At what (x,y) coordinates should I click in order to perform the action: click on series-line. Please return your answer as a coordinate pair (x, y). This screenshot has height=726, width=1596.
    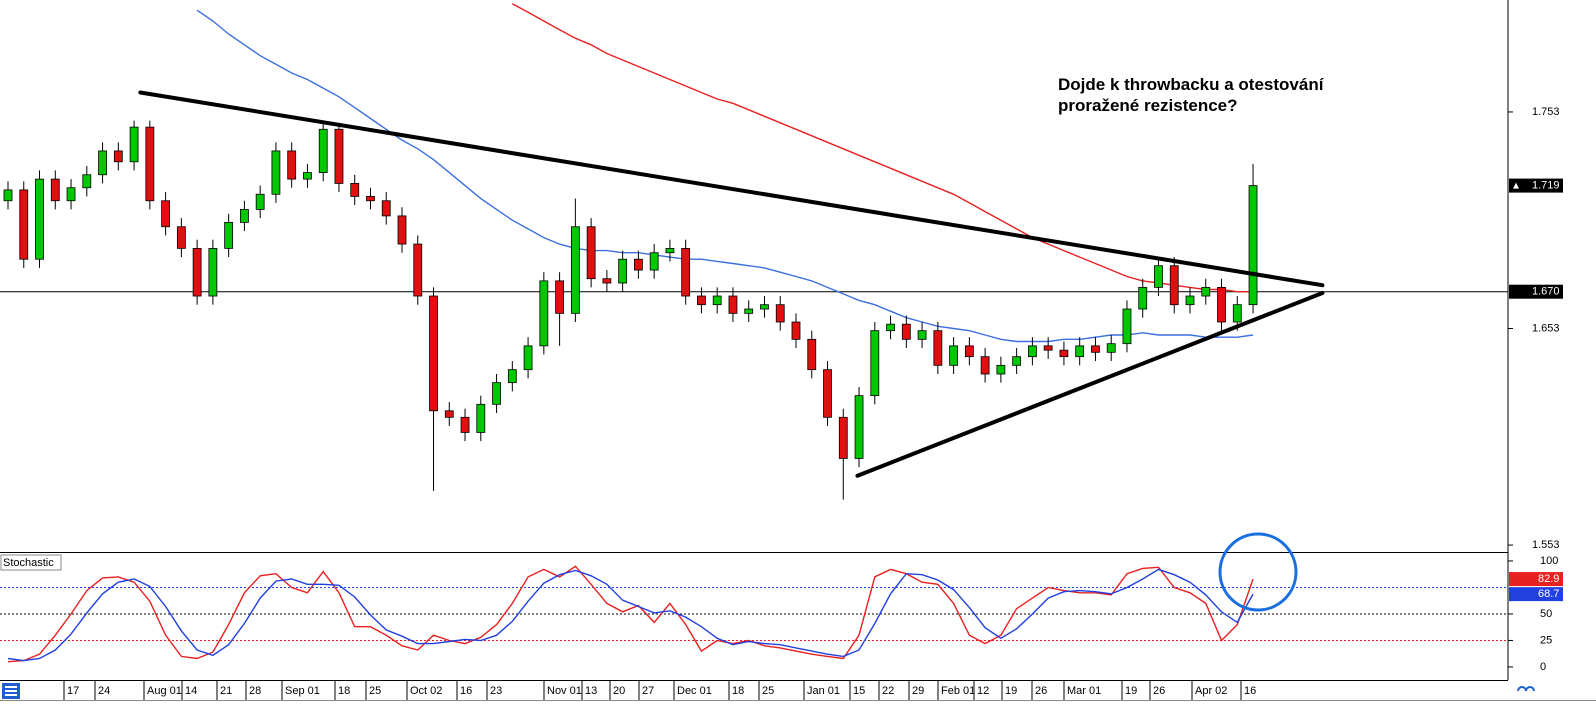
    Looking at the image, I should click on (630, 614).